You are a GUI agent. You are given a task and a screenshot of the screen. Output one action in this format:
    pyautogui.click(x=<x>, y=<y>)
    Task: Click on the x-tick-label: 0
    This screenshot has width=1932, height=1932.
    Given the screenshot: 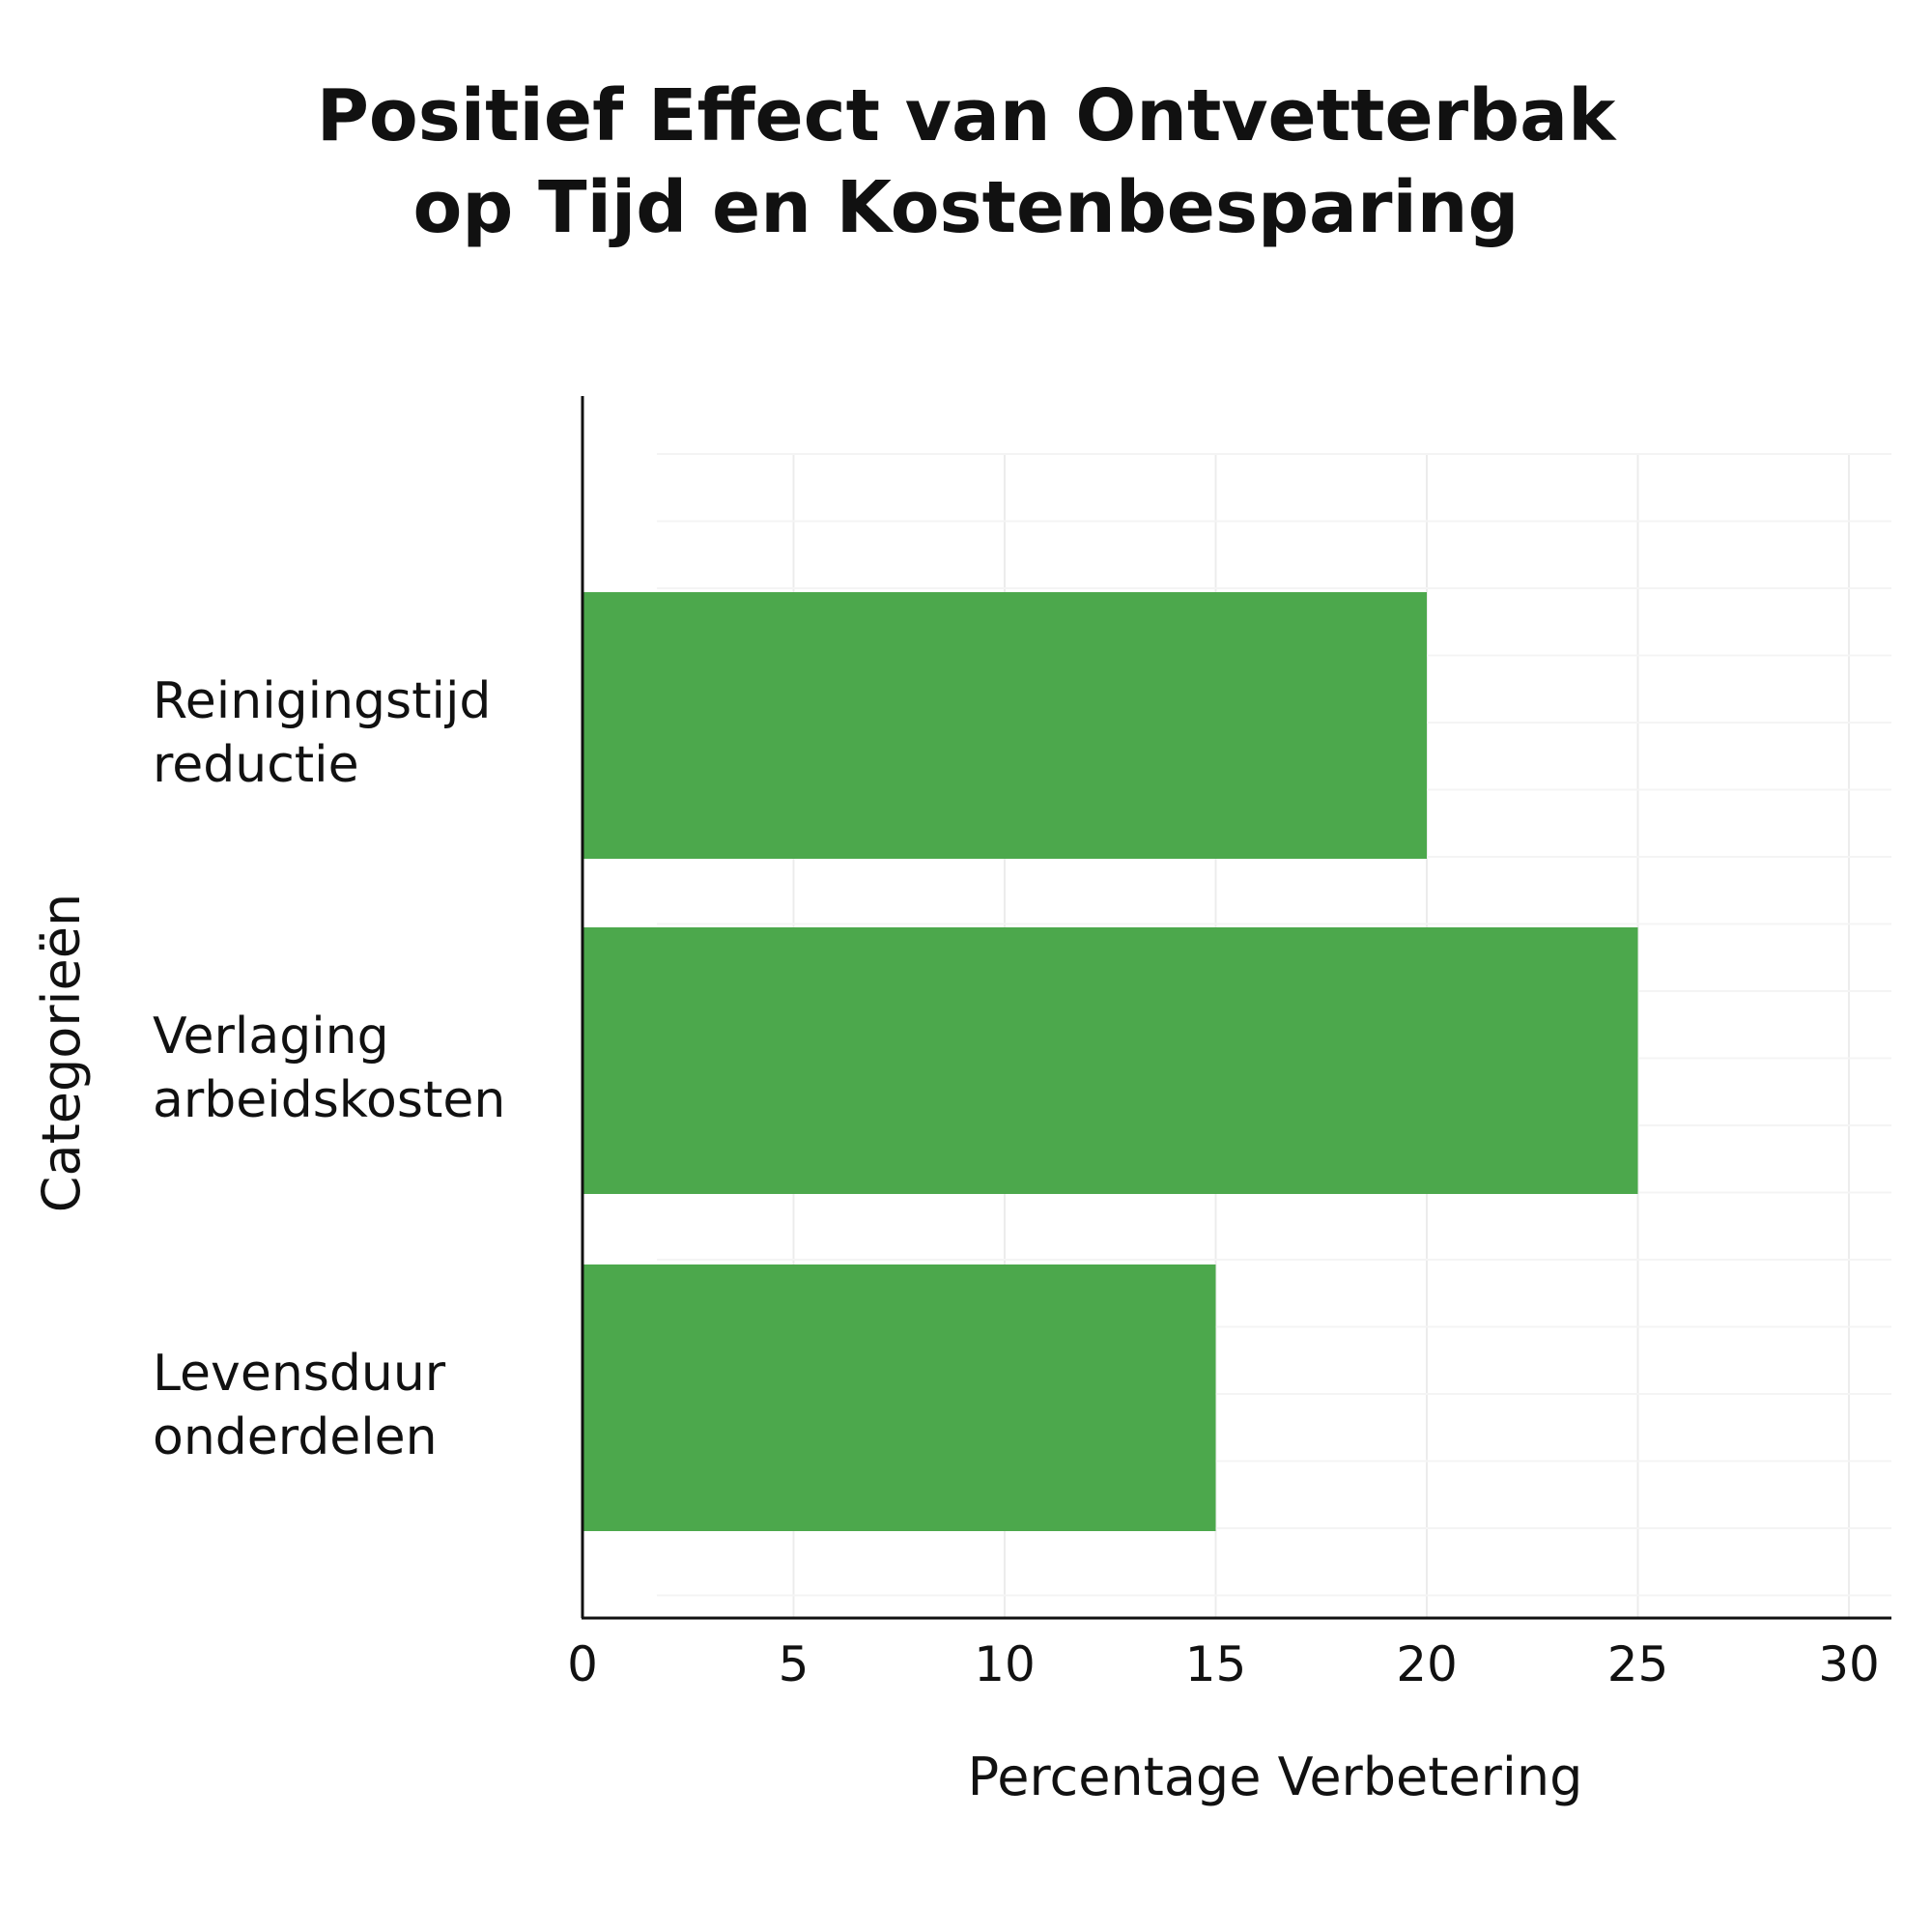 What is the action you would take?
    pyautogui.click(x=582, y=1664)
    